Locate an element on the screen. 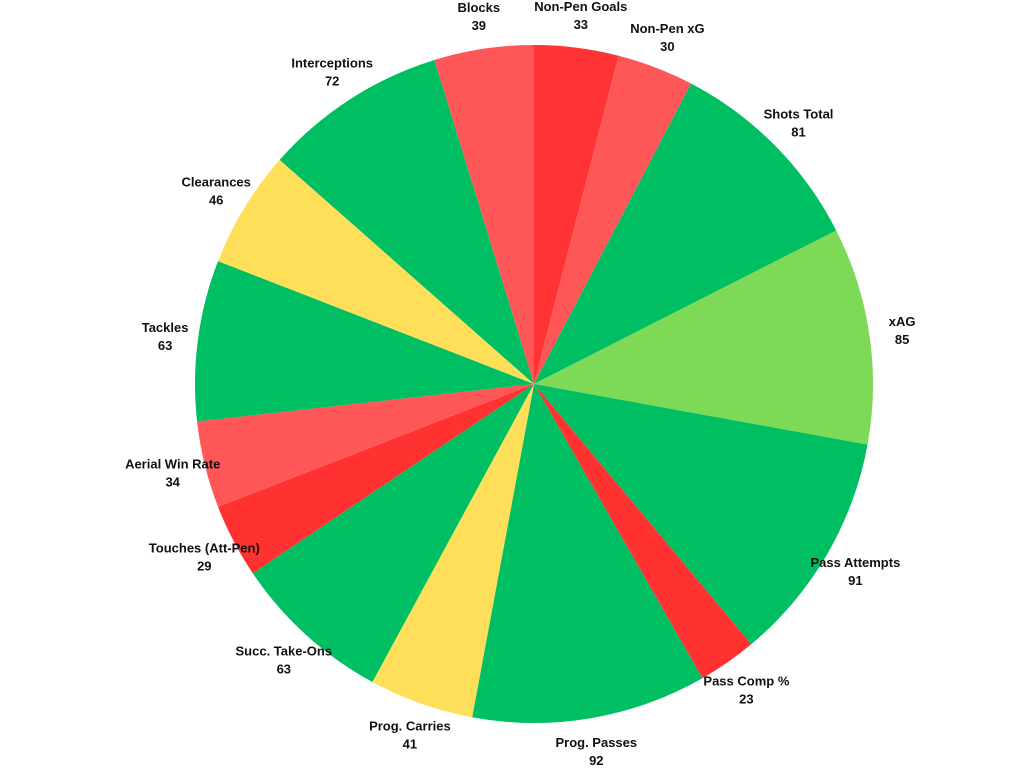  slice-label-tackles: Tackles is located at coordinates (165, 327).